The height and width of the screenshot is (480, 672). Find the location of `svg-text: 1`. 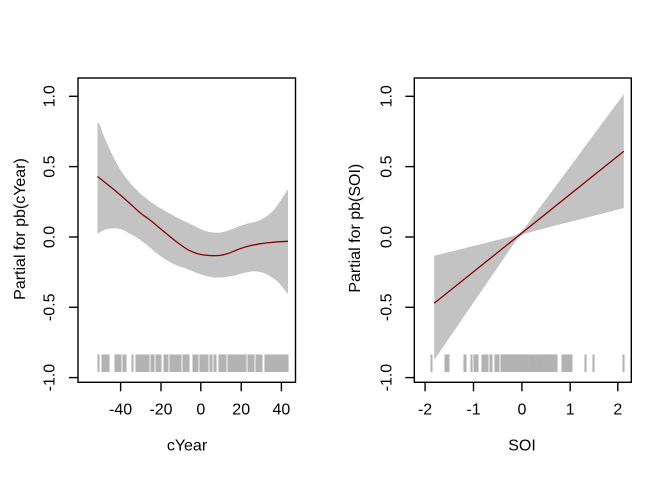

svg-text: 1 is located at coordinates (570, 410).